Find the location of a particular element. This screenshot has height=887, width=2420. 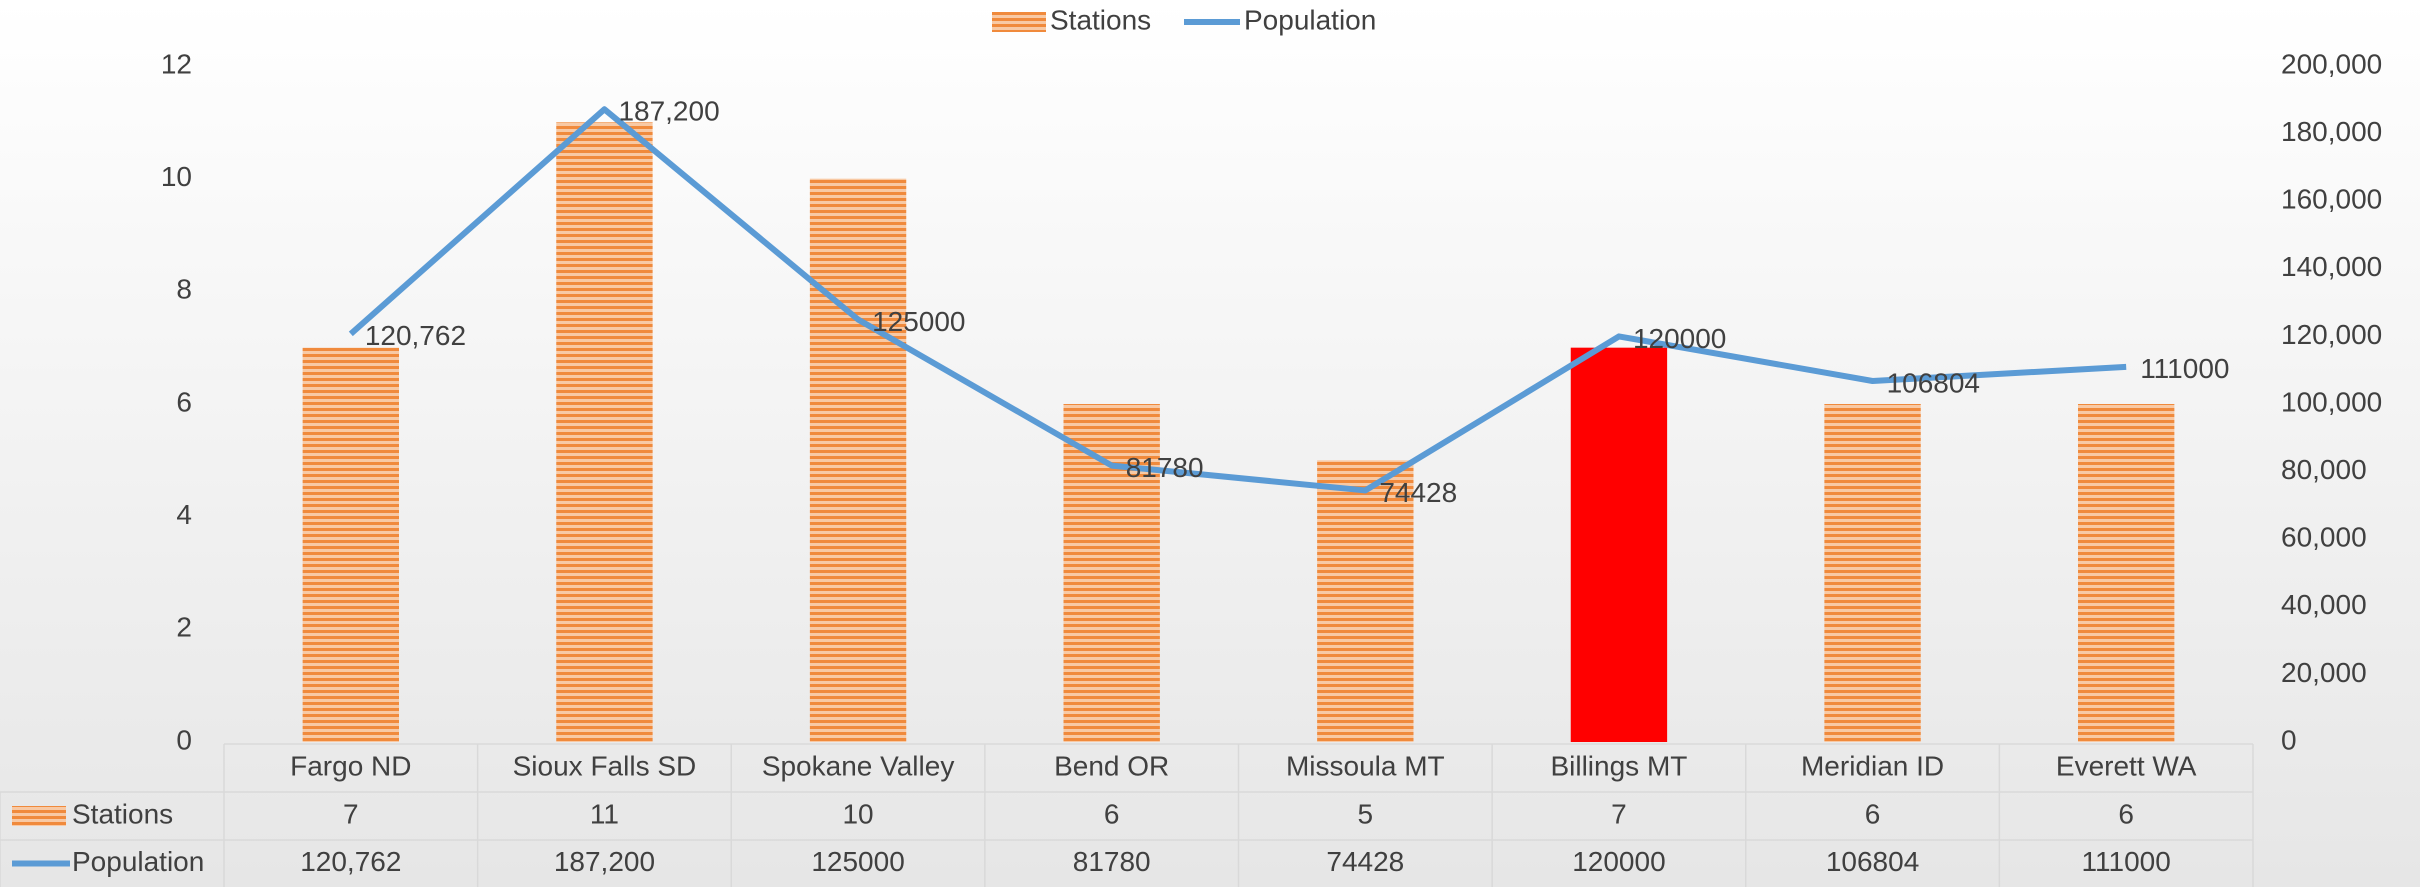

table-cell: 111000 is located at coordinates (2126, 861).